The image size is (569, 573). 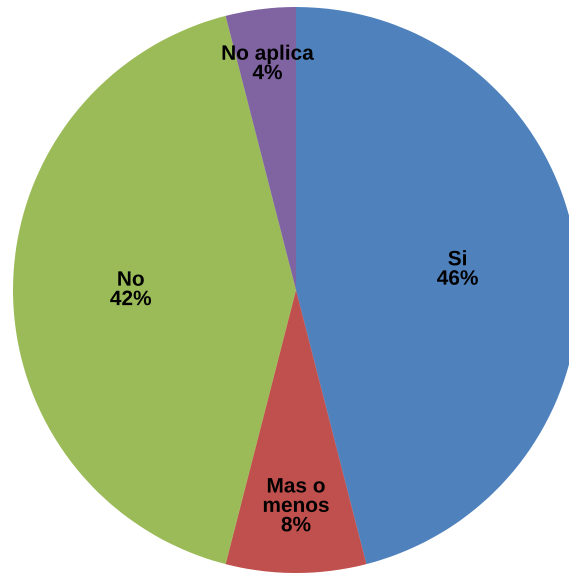 What do you see at coordinates (457, 258) in the screenshot?
I see `slice-label: Si` at bounding box center [457, 258].